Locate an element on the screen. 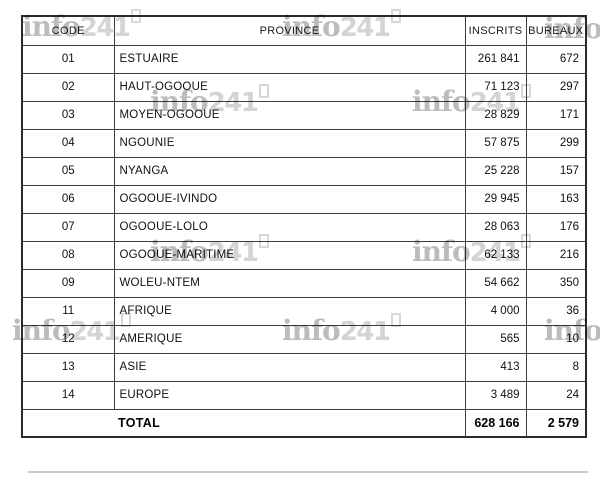  cell-province: EUROPE is located at coordinates (289, 395).